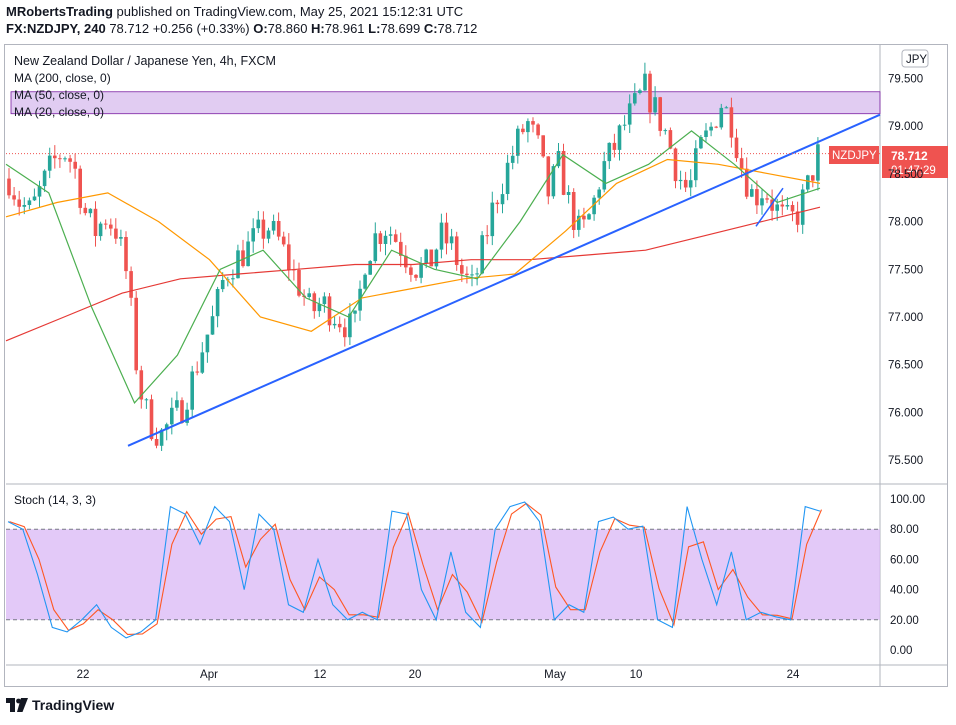 This screenshot has height=725, width=956. Describe the element at coordinates (457, 28) in the screenshot. I see `close-value: 78.712` at that location.